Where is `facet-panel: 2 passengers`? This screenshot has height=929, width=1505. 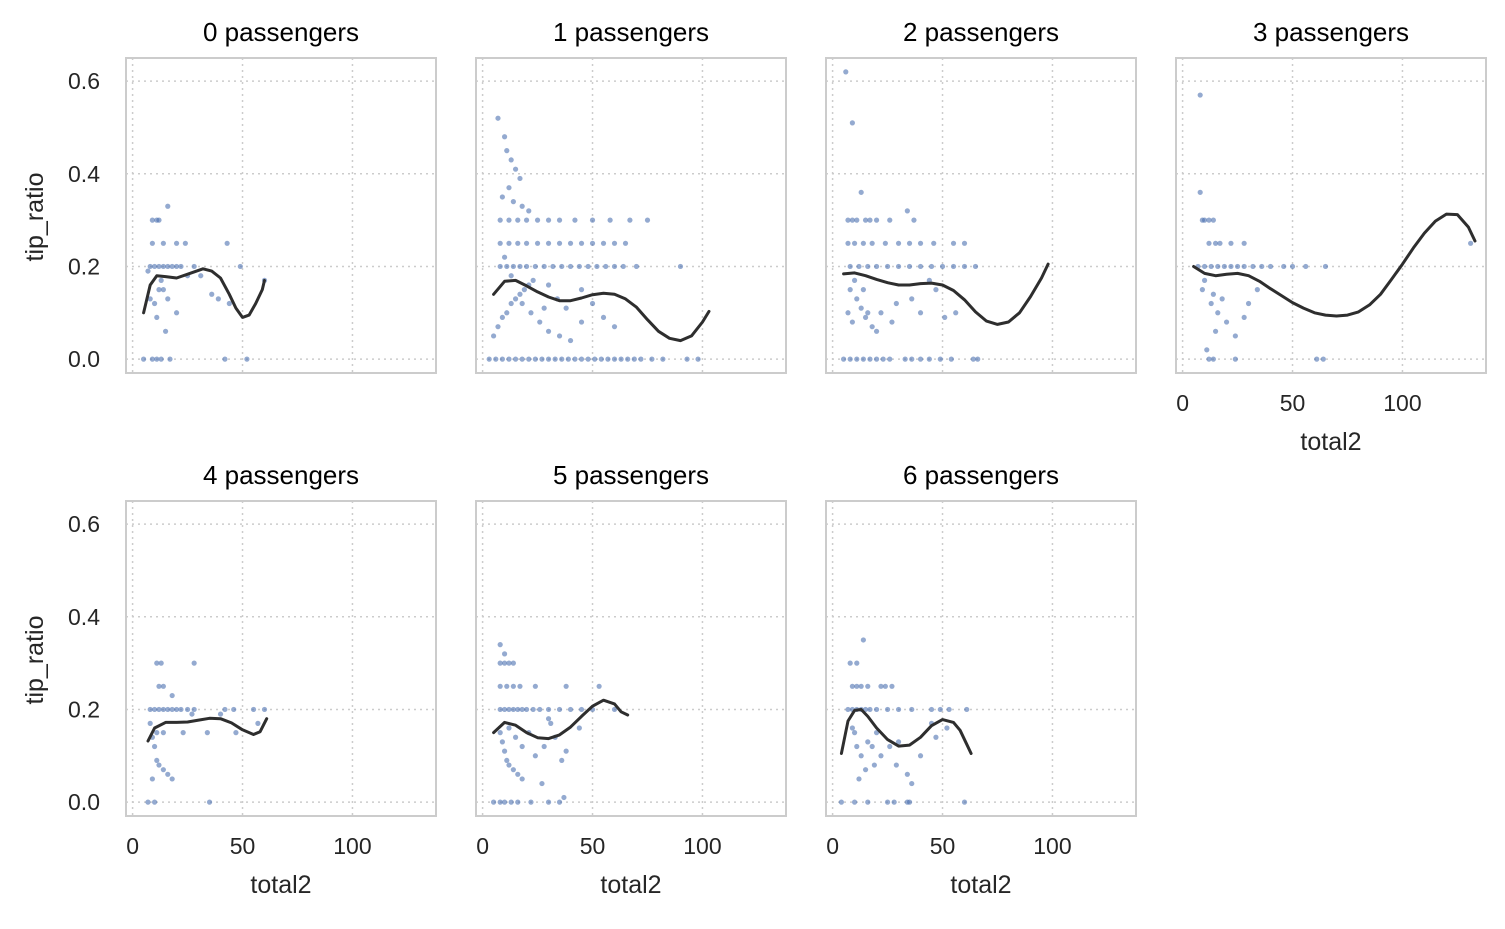 facet-panel: 2 passengers is located at coordinates (981, 195).